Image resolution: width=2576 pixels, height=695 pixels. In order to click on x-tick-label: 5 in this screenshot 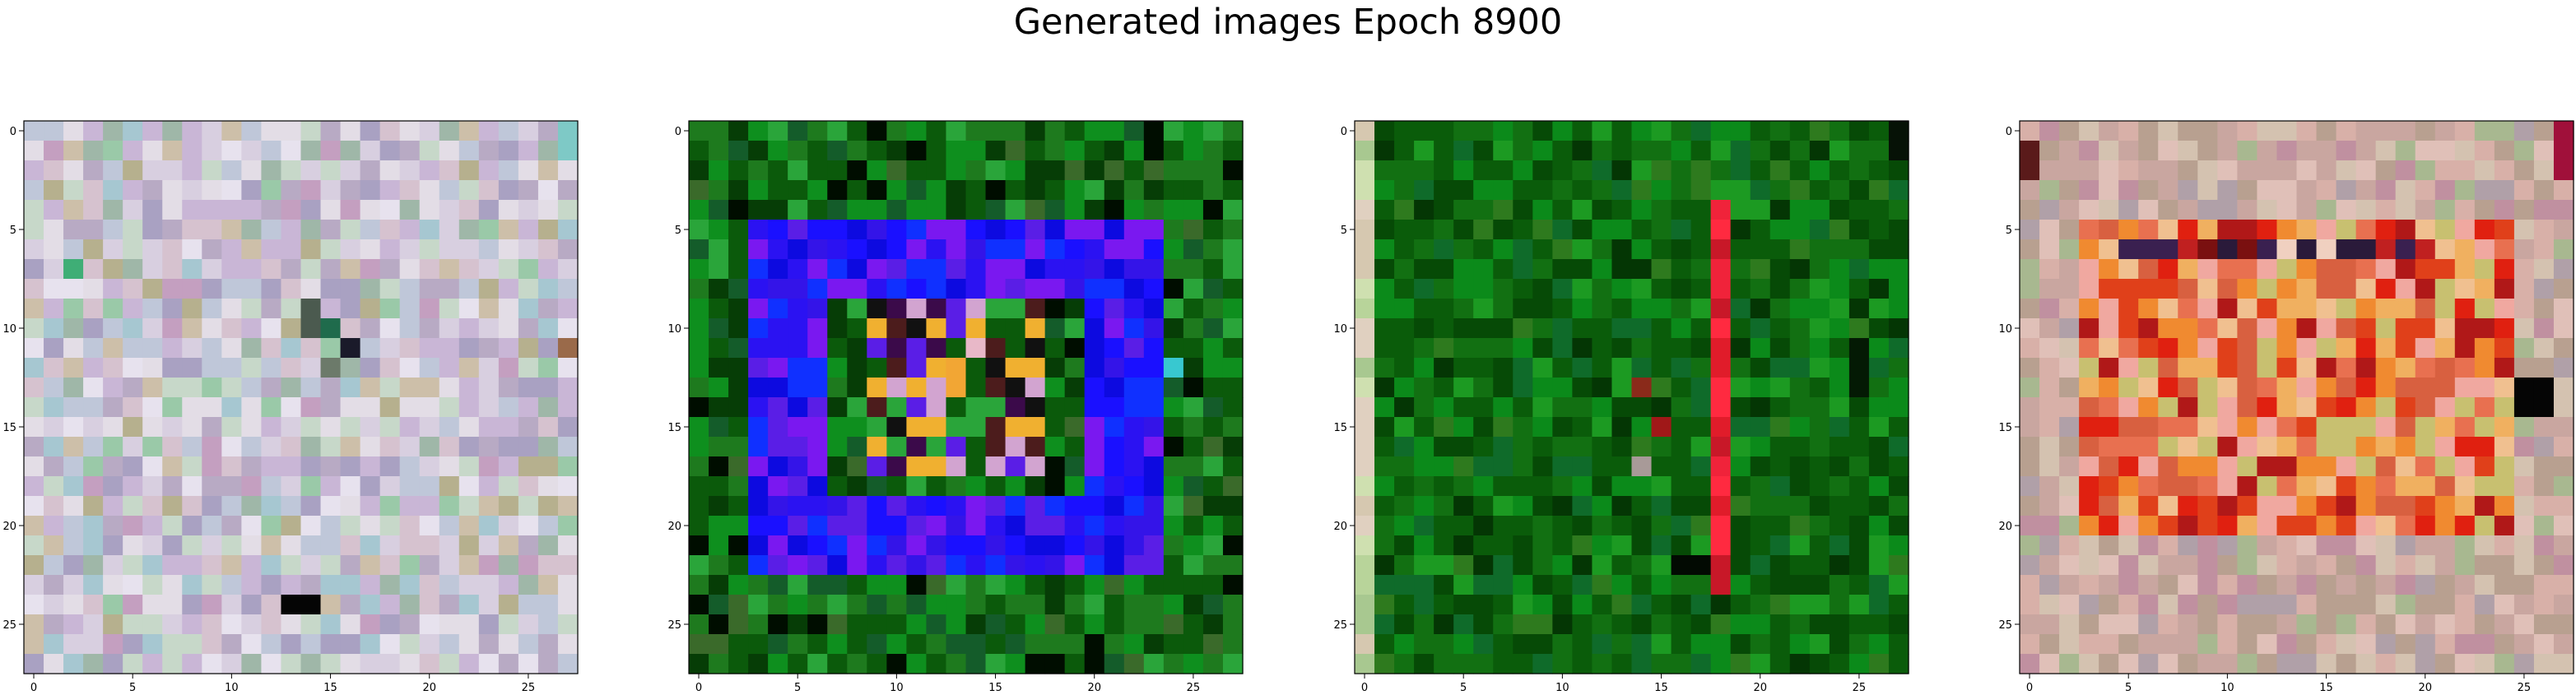, I will do `click(2128, 688)`.